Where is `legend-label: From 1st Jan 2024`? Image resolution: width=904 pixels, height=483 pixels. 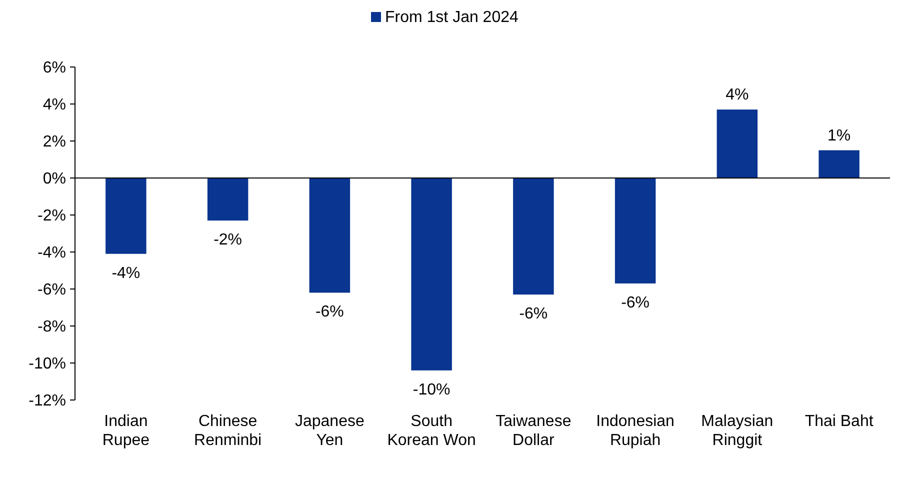 legend-label: From 1st Jan 2024 is located at coordinates (451, 17).